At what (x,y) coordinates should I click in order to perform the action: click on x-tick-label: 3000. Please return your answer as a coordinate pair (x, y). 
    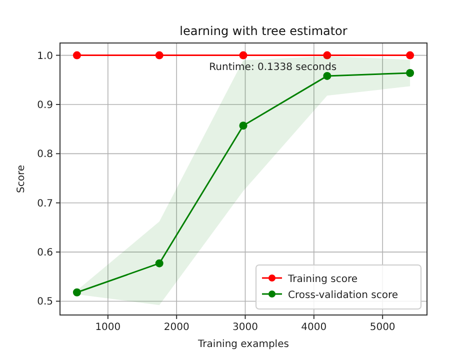
    Looking at the image, I should click on (245, 327).